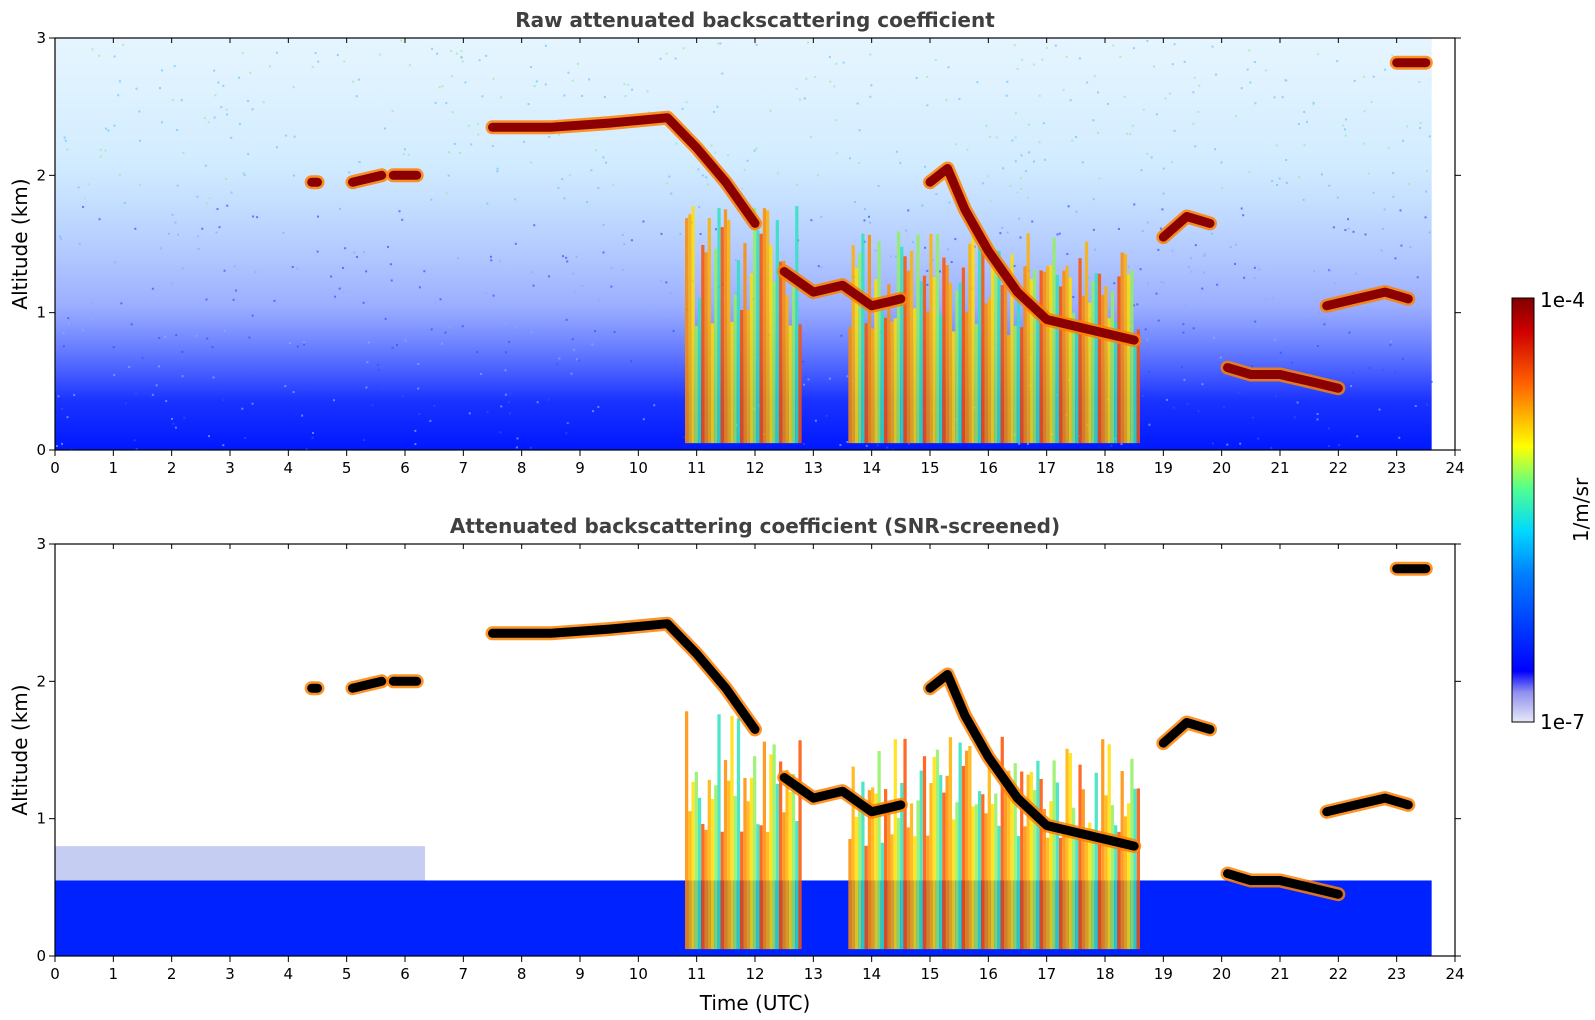 The width and height of the screenshot is (1595, 1020). Describe the element at coordinates (1221, 974) in the screenshot. I see `x-tick-label: 20` at that location.